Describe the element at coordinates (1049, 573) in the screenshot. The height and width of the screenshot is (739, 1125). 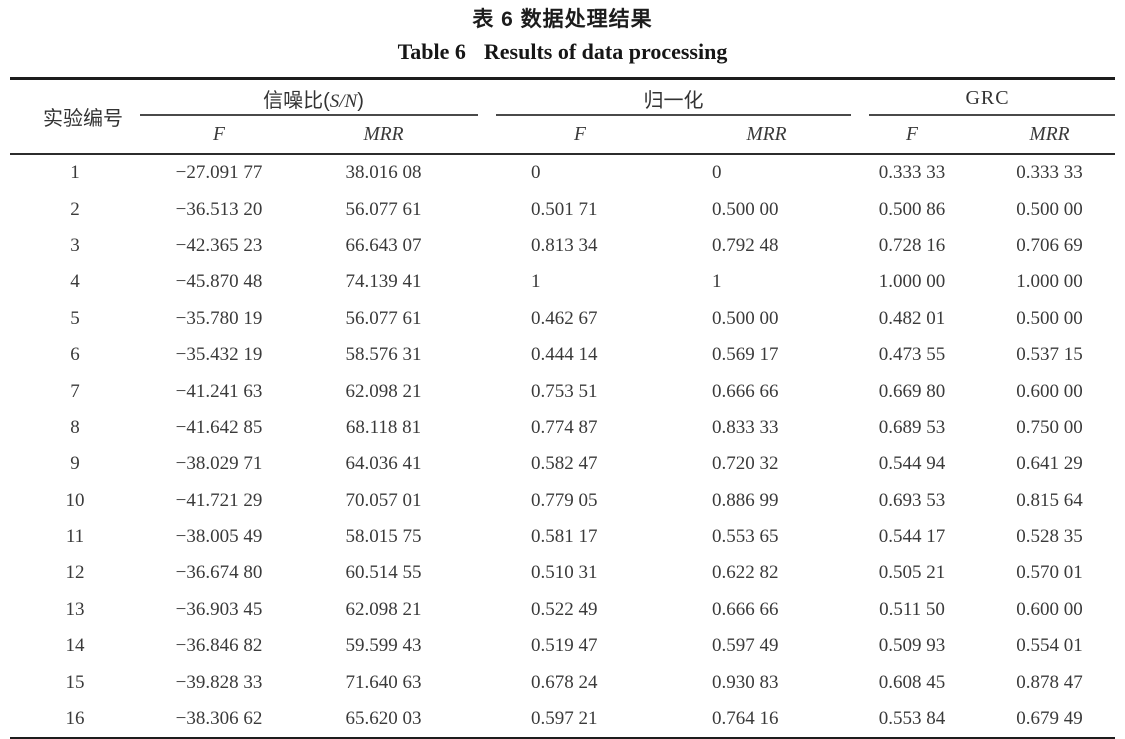
I see `cell-grc-mrr: 0.570 01` at that location.